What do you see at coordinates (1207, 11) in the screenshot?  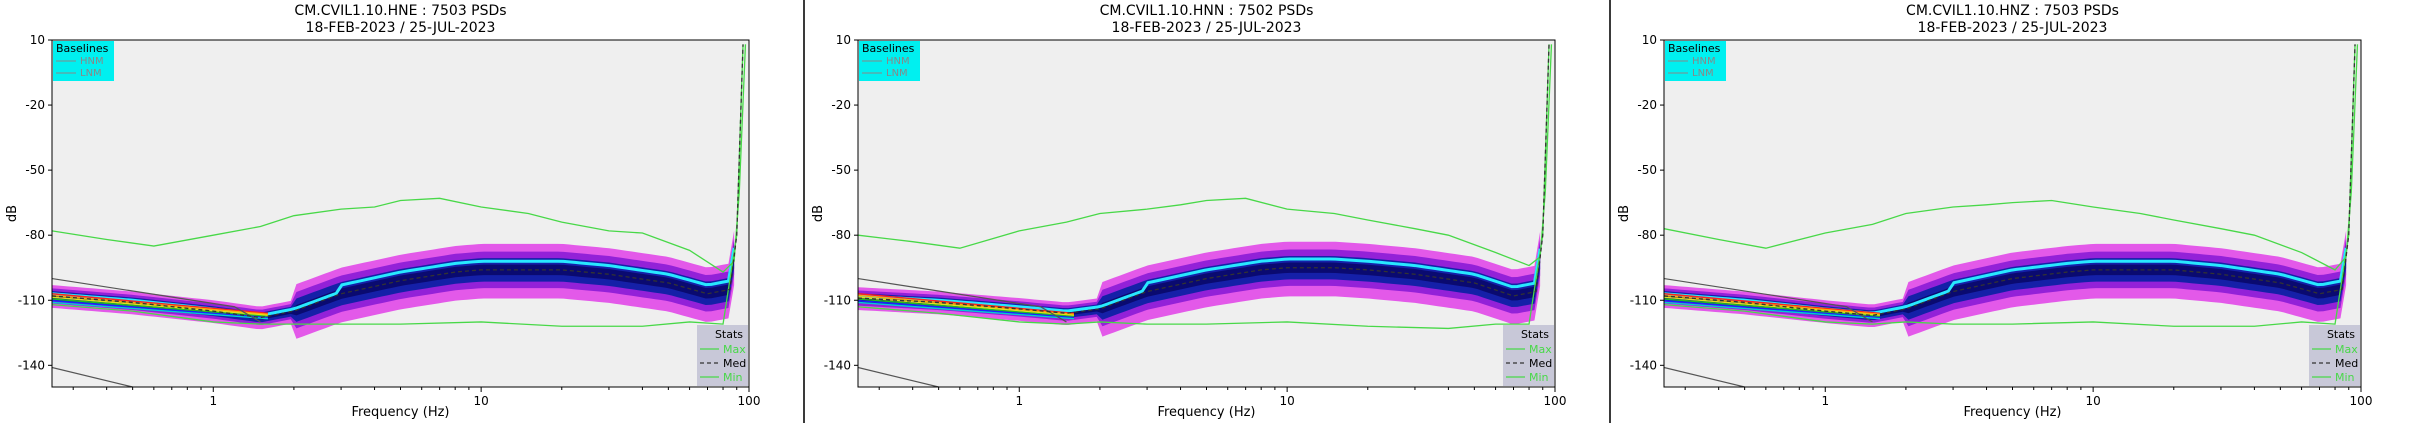 I see `chart-title: CM.CVIL1.10.HNN : 7502 PSDs` at bounding box center [1207, 11].